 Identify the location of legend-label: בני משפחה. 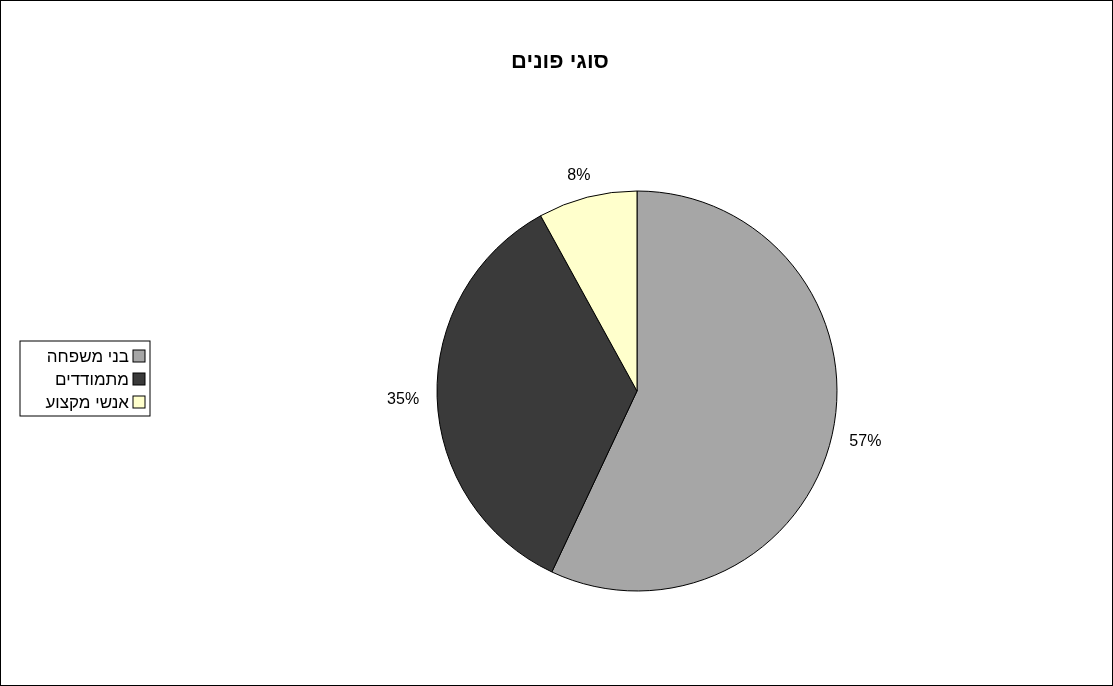
(87, 356).